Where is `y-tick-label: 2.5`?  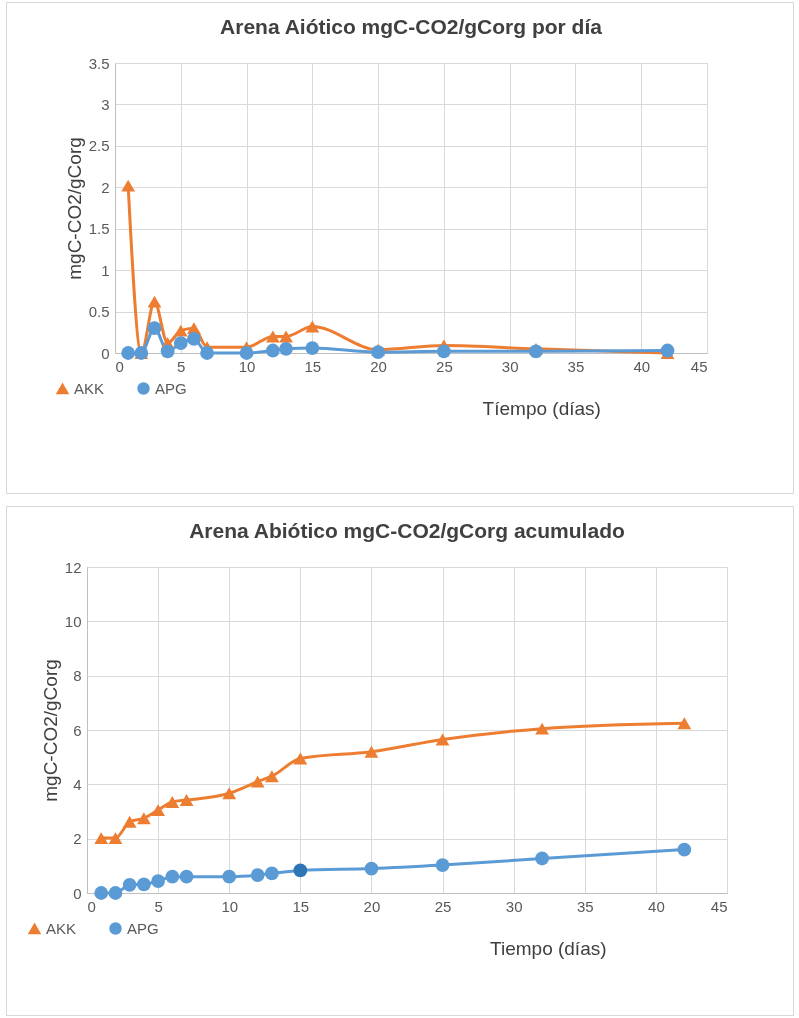
y-tick-label: 2.5 is located at coordinates (99, 146).